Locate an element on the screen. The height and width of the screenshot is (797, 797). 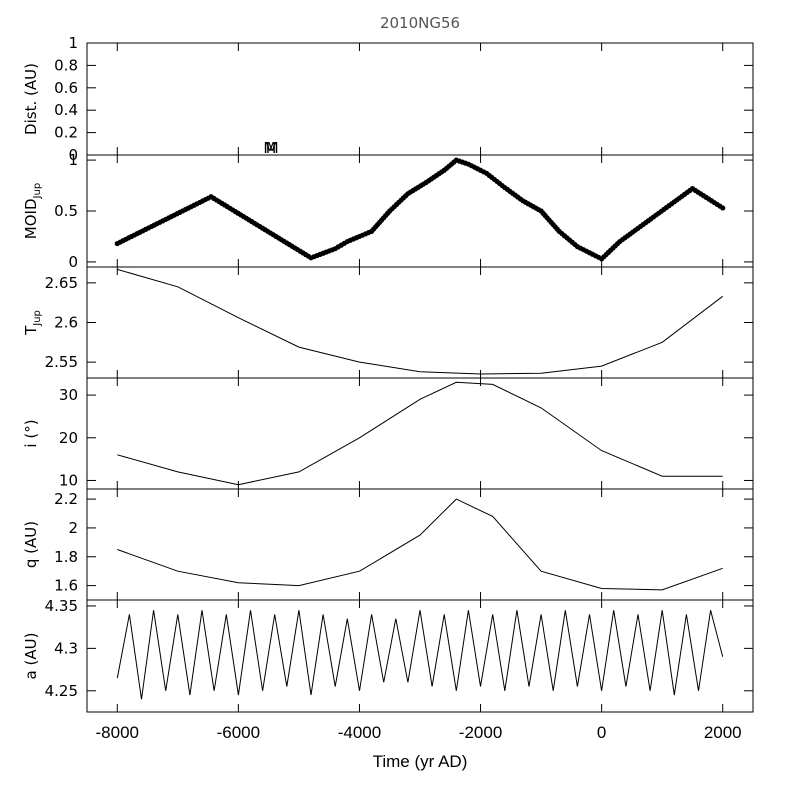
x-tick-label: 2000 is located at coordinates (723, 732).